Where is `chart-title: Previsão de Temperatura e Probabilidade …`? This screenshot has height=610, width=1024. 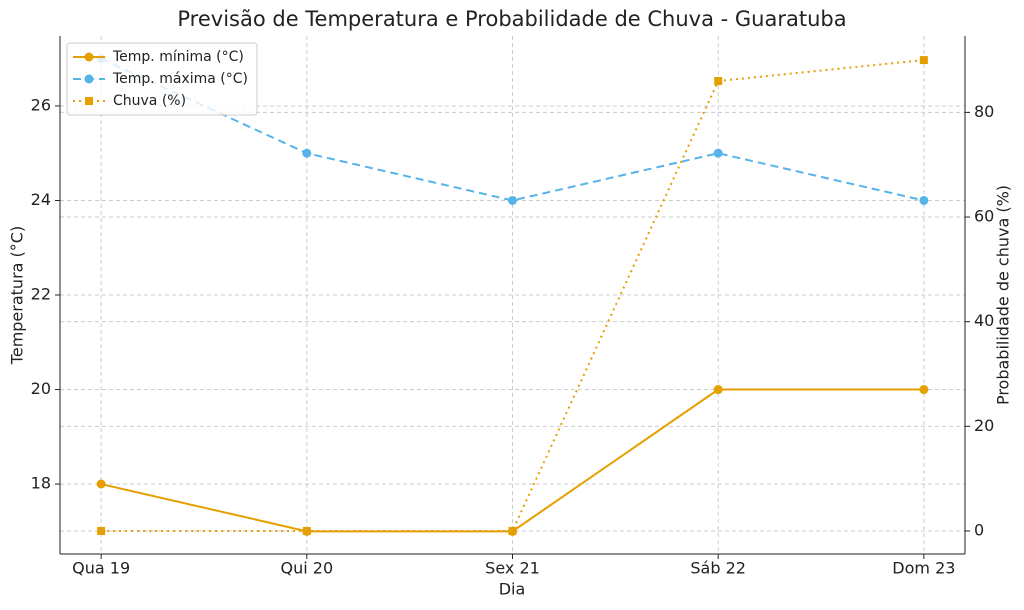 chart-title: Previsão de Temperatura e Probabilidade … is located at coordinates (511, 19).